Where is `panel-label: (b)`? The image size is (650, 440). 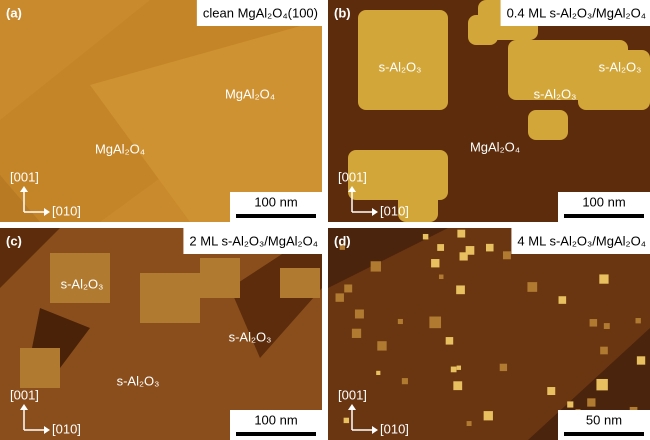 panel-label: (b) is located at coordinates (342, 12).